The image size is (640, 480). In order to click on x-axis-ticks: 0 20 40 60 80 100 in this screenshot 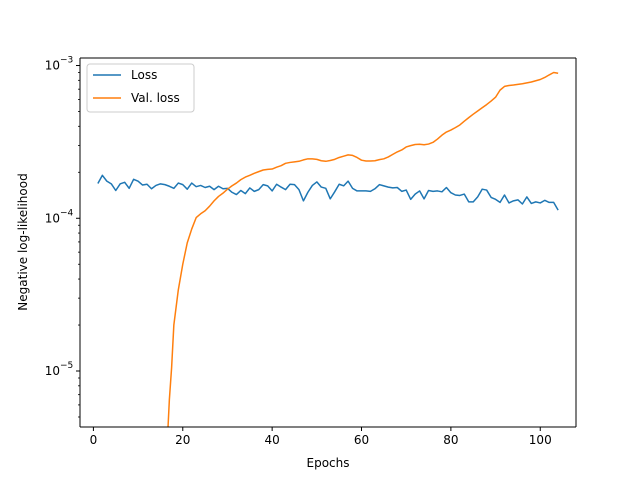, I will do `click(321, 437)`.